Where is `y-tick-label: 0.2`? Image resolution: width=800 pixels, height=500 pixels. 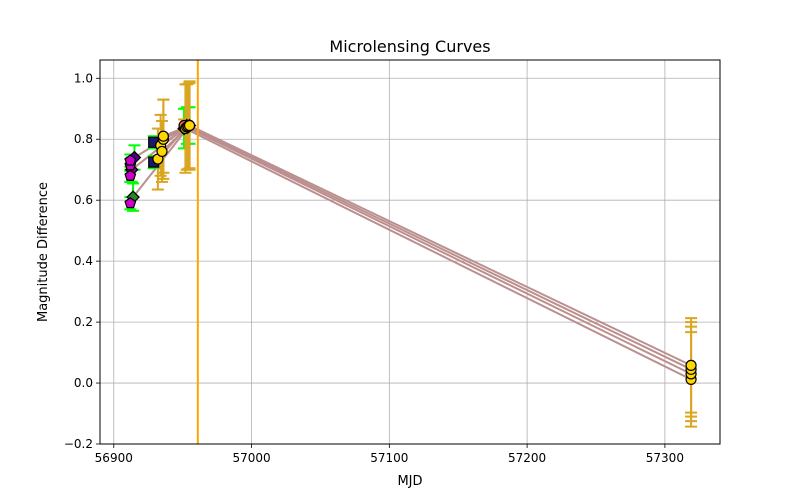 y-tick-label: 0.2 is located at coordinates (83, 322).